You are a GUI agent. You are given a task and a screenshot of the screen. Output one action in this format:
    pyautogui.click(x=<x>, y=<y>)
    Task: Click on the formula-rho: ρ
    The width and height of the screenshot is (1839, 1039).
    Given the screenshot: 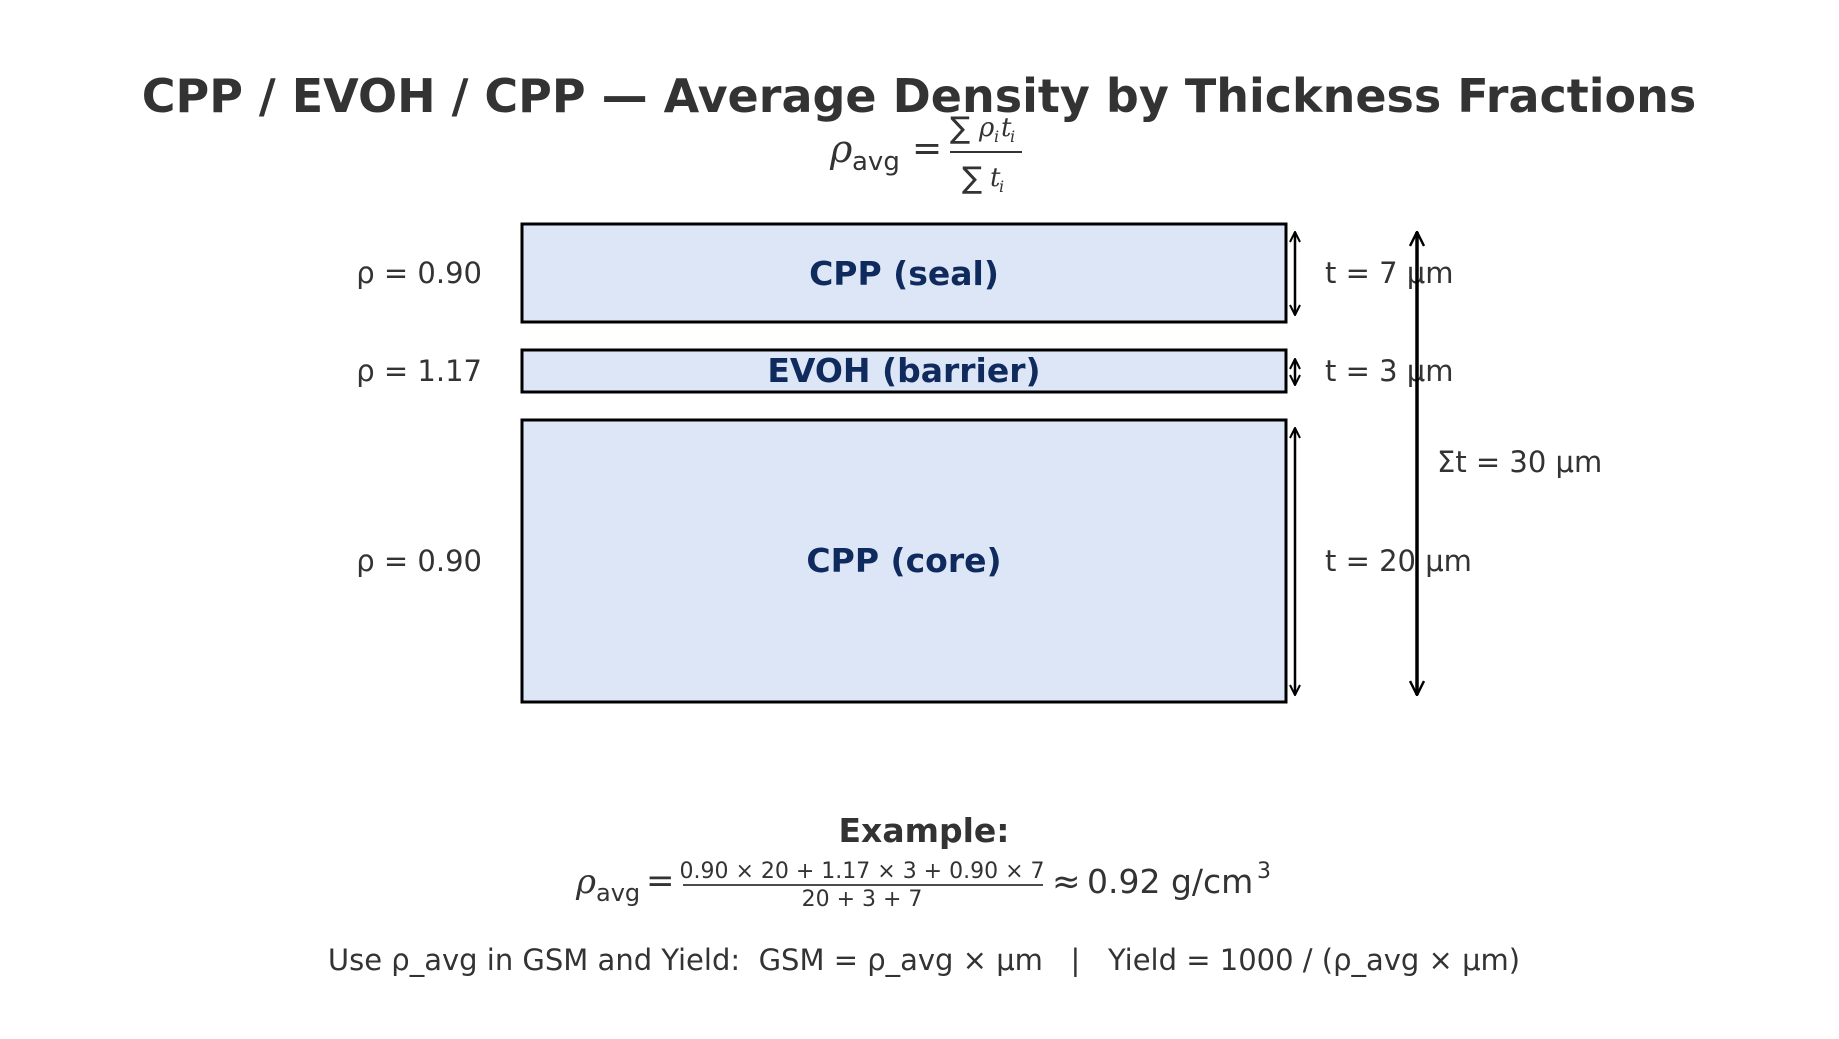 What is the action you would take?
    pyautogui.click(x=841, y=149)
    